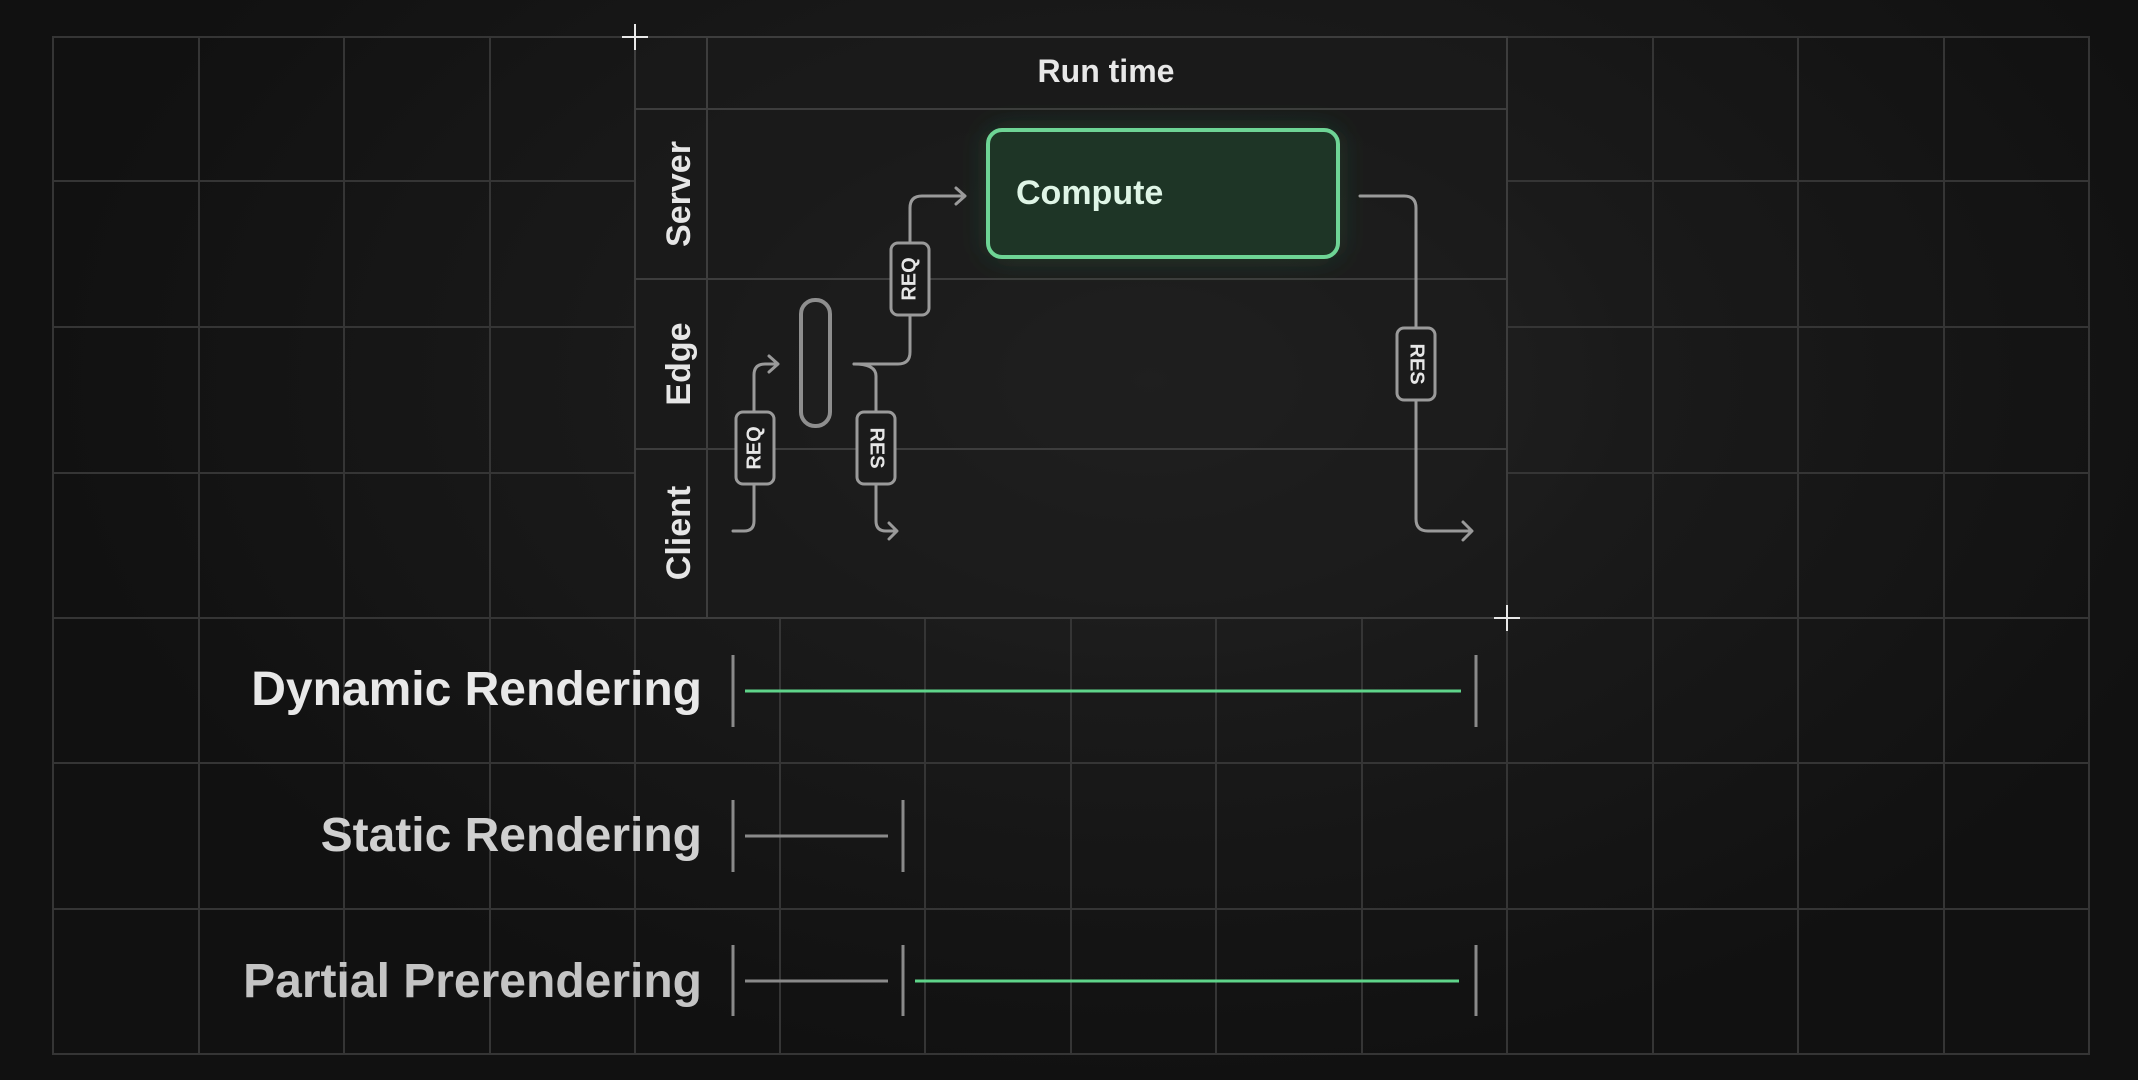  Describe the element at coordinates (472, 981) in the screenshot. I see `row-label-partial: Partial Prerendering` at that location.